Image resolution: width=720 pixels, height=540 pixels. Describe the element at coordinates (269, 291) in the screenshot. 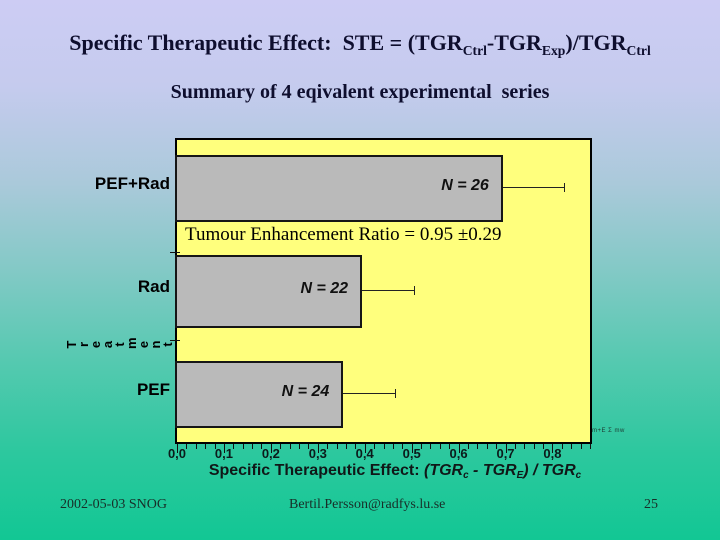

I see `bar-rad` at that location.